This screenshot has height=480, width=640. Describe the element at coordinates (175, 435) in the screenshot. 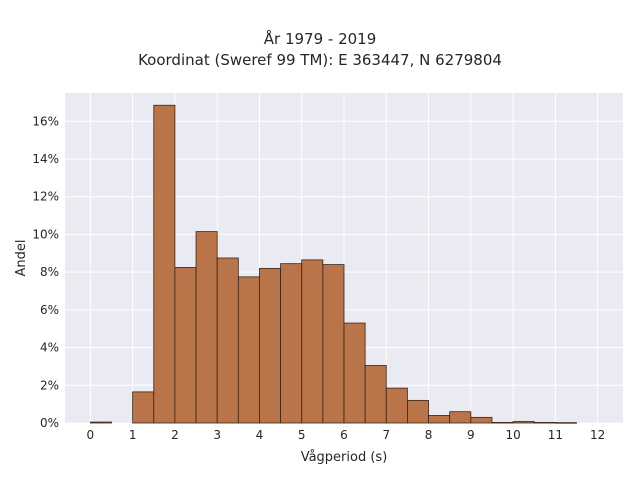

I see `x-tick-label: 2` at that location.